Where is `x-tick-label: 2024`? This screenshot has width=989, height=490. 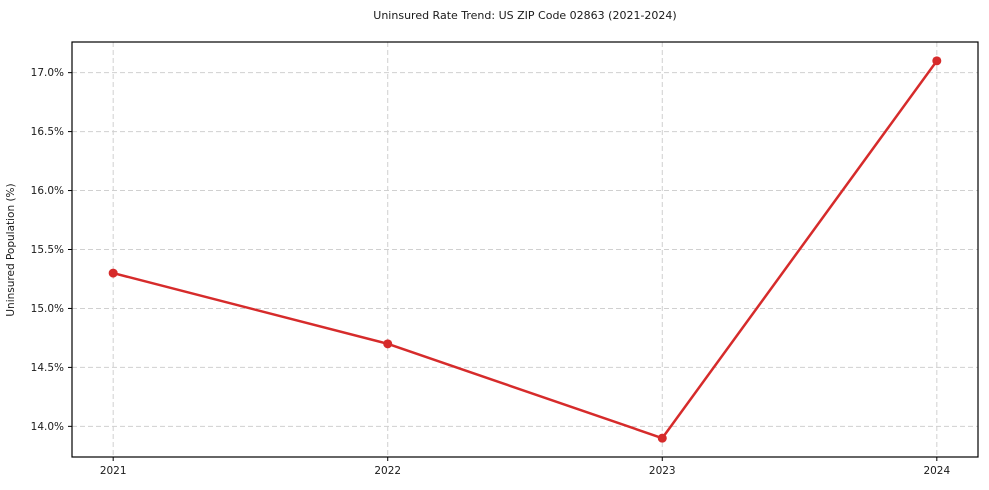
x-tick-label: 2024 is located at coordinates (936, 471).